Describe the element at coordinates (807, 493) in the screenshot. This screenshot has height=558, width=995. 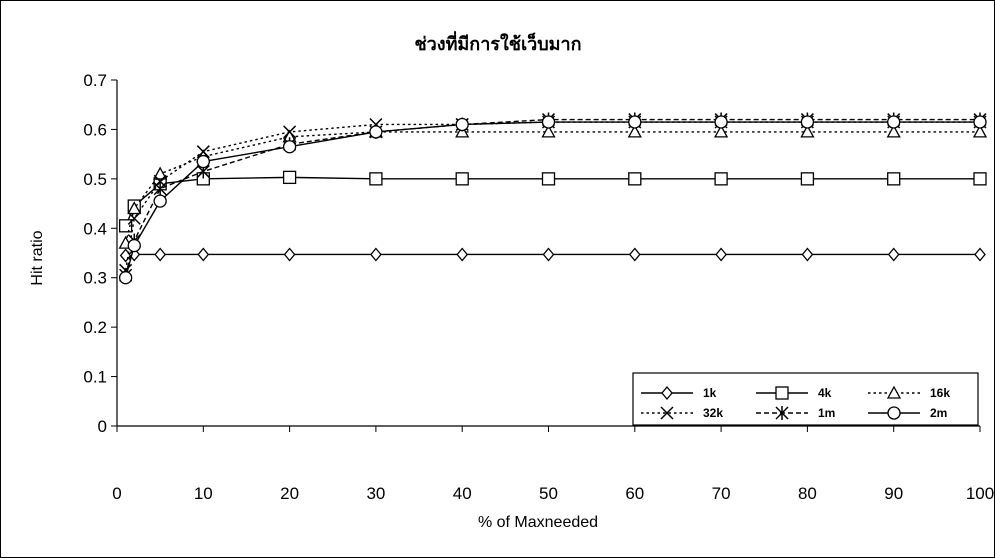
I see `x-tick-label: 80` at that location.